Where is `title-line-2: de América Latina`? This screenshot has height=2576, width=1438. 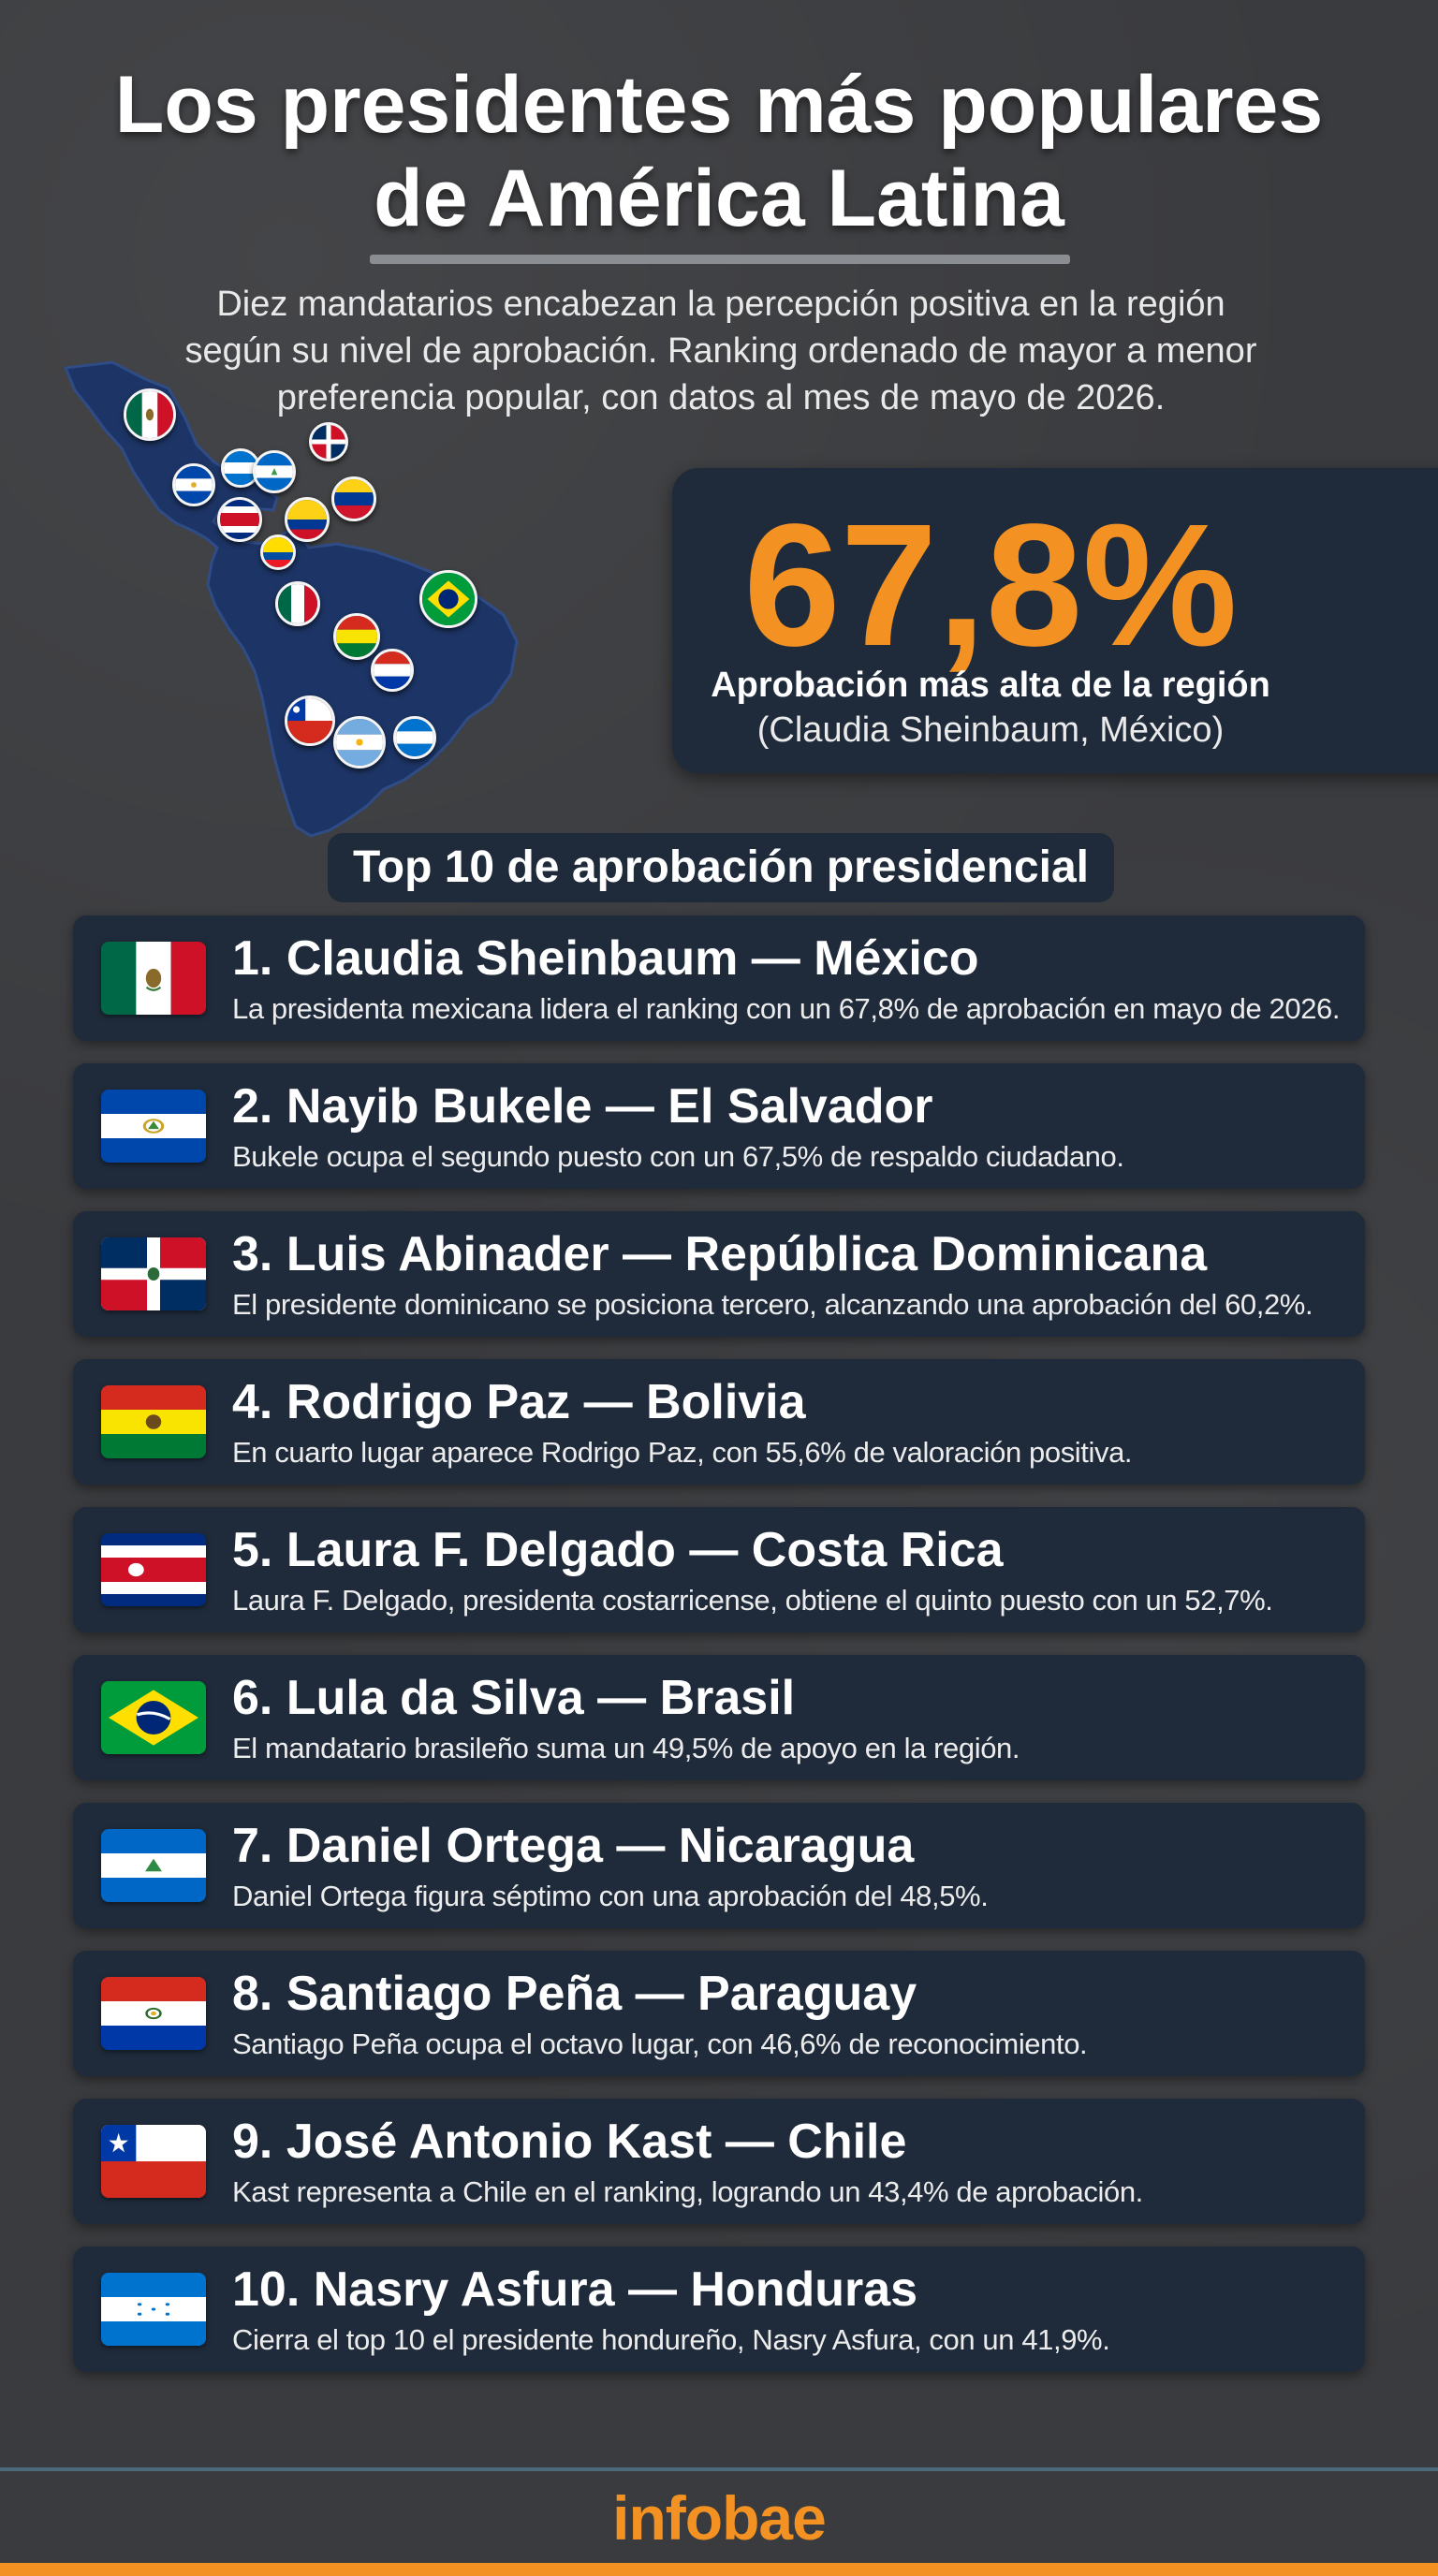
title-line-2: de América Latina is located at coordinates (719, 199).